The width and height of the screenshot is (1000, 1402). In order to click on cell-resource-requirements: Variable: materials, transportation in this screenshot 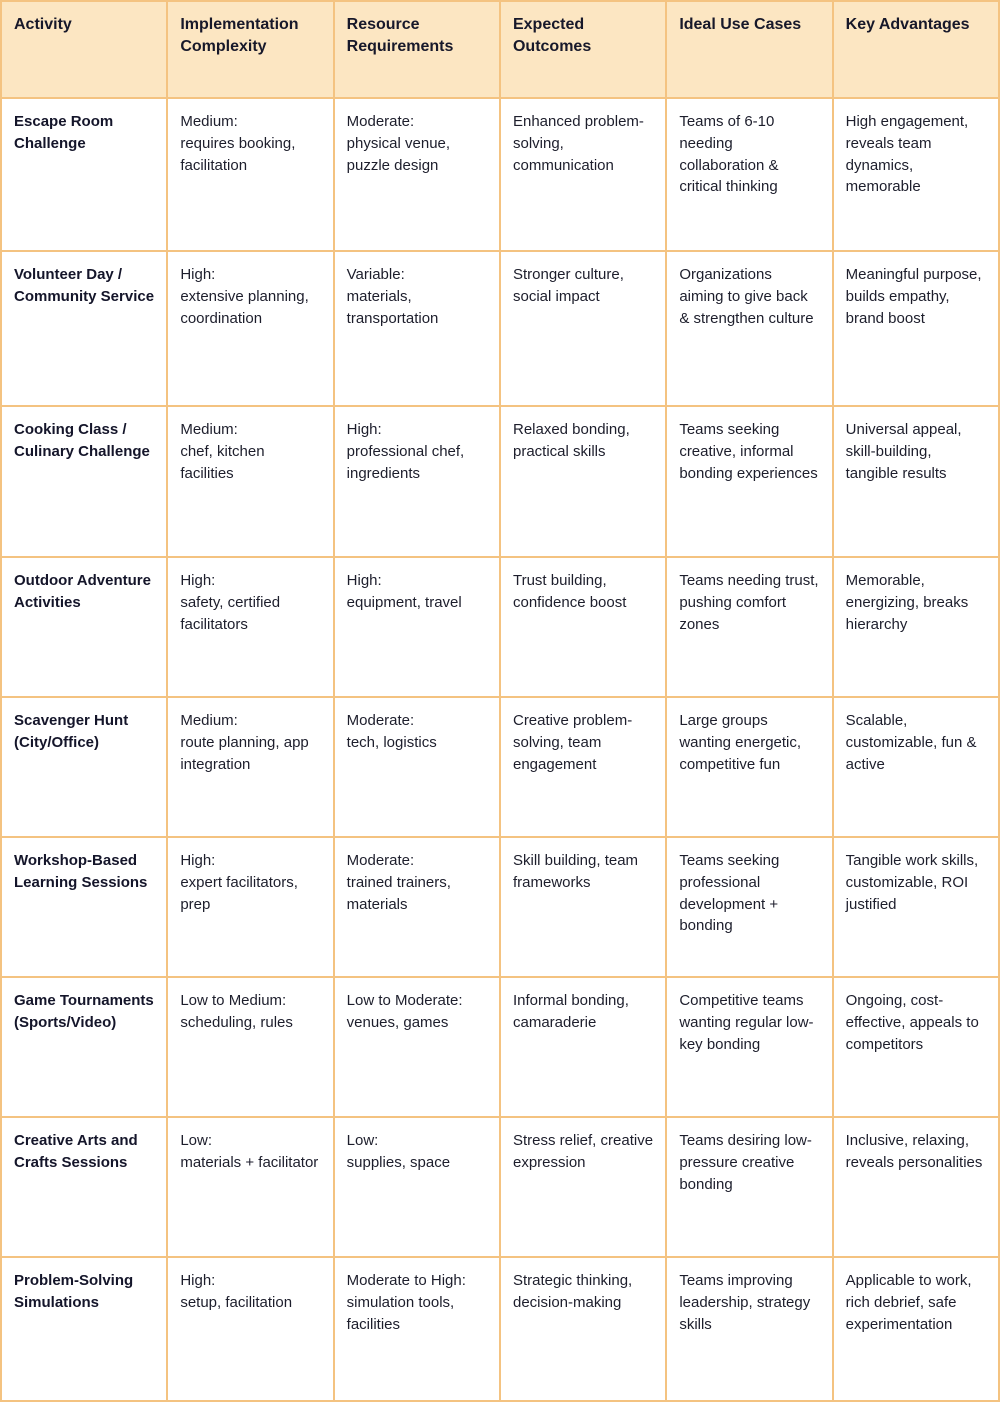, I will do `click(416, 328)`.